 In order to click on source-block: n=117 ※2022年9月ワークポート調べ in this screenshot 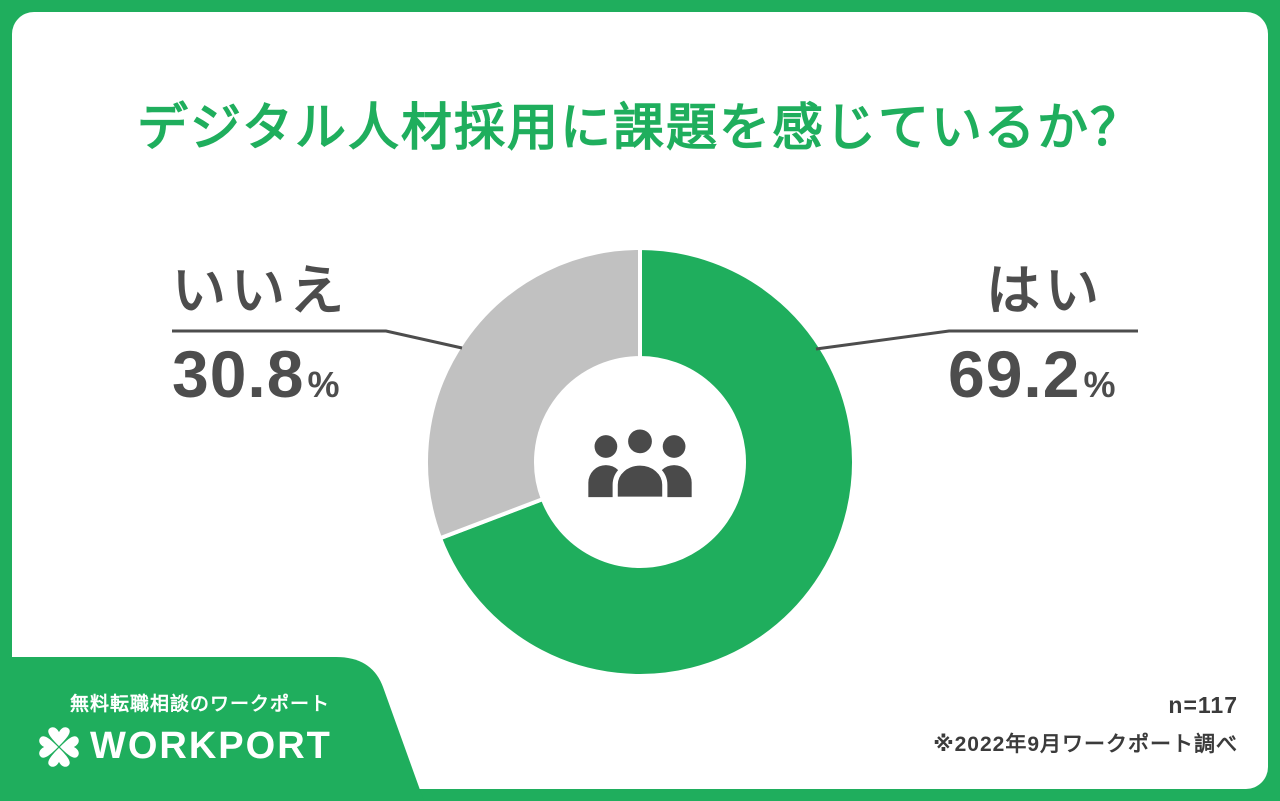, I will do `click(1085, 725)`.